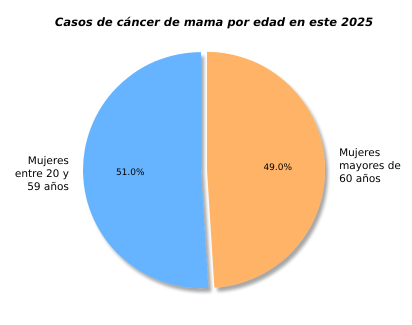 This screenshot has width=412, height=325. I want to click on slice-label: Mujeres mayores de 60 años, so click(370, 165).